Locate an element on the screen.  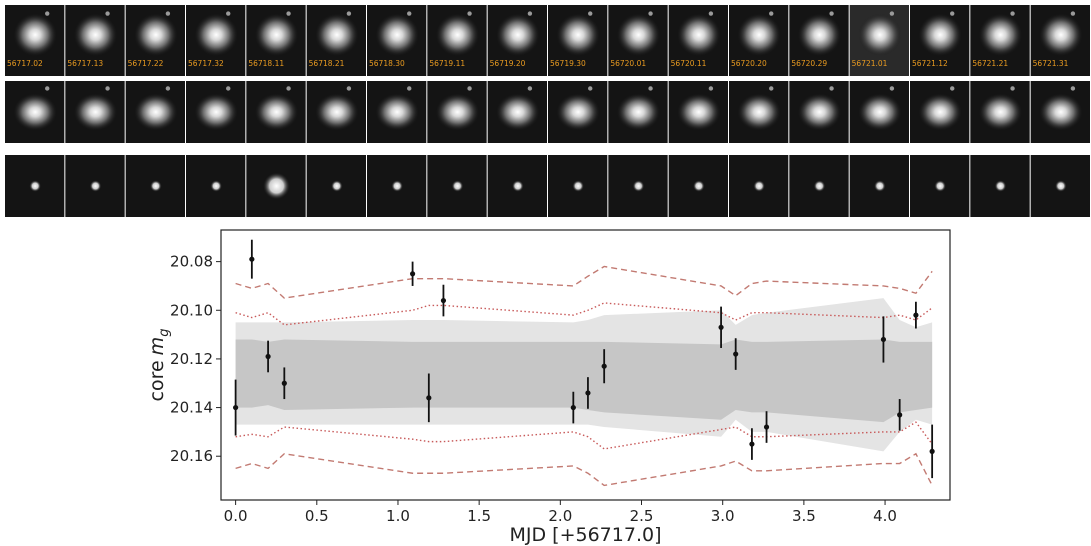
x-axis-label: MJD [+56717.0] is located at coordinates (586, 535).